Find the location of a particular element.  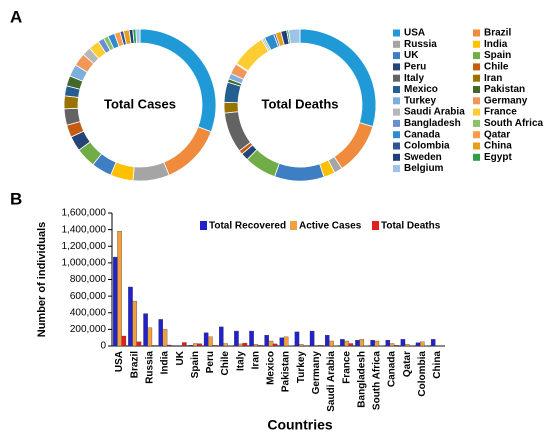

legend-label: China is located at coordinates (498, 146).